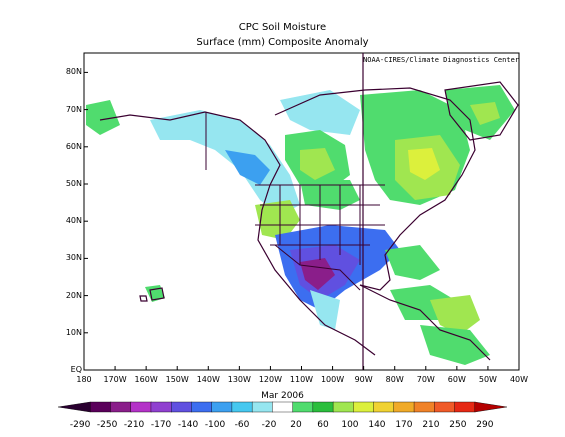 Image resolution: width=565 pixels, height=437 pixels. What do you see at coordinates (161, 425) in the screenshot?
I see `colorbar-label: -170` at bounding box center [161, 425].